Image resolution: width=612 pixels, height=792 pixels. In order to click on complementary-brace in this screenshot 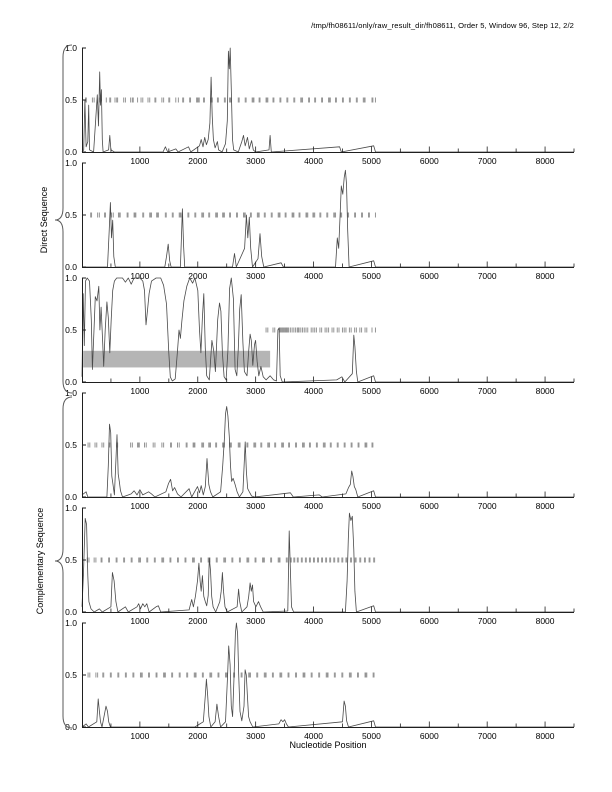, I will do `click(63, 562)`.